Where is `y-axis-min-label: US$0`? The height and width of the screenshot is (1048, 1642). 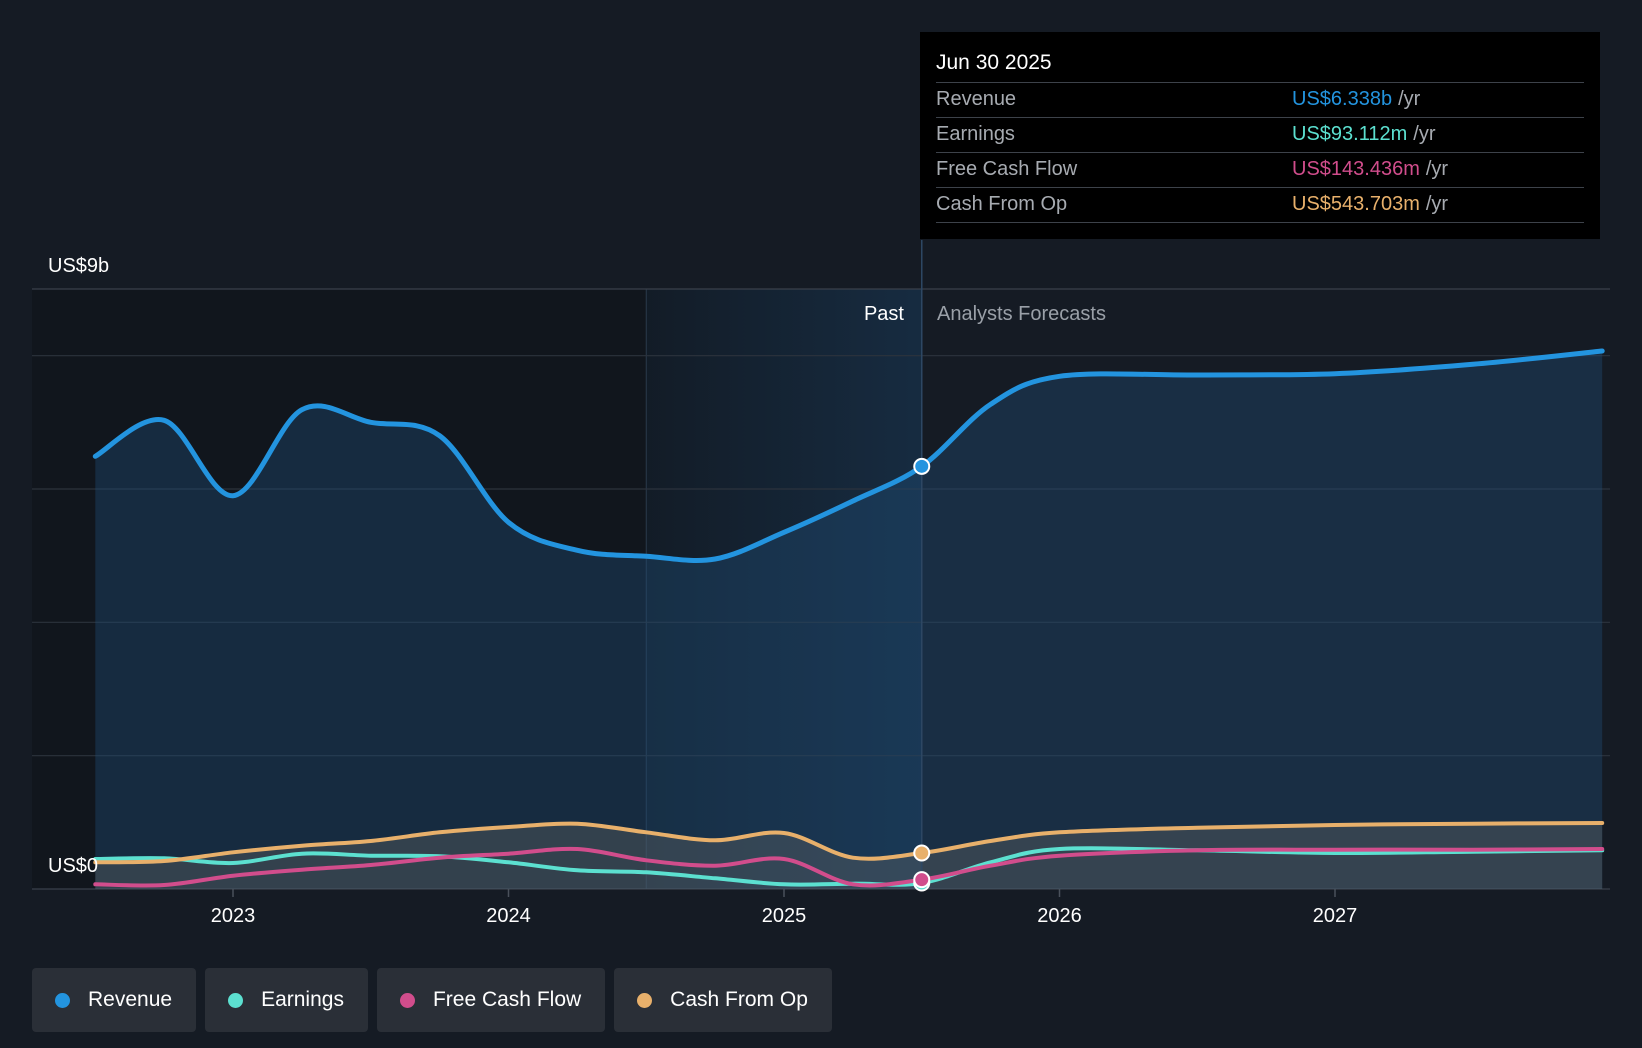
y-axis-min-label: US$0 is located at coordinates (73, 866).